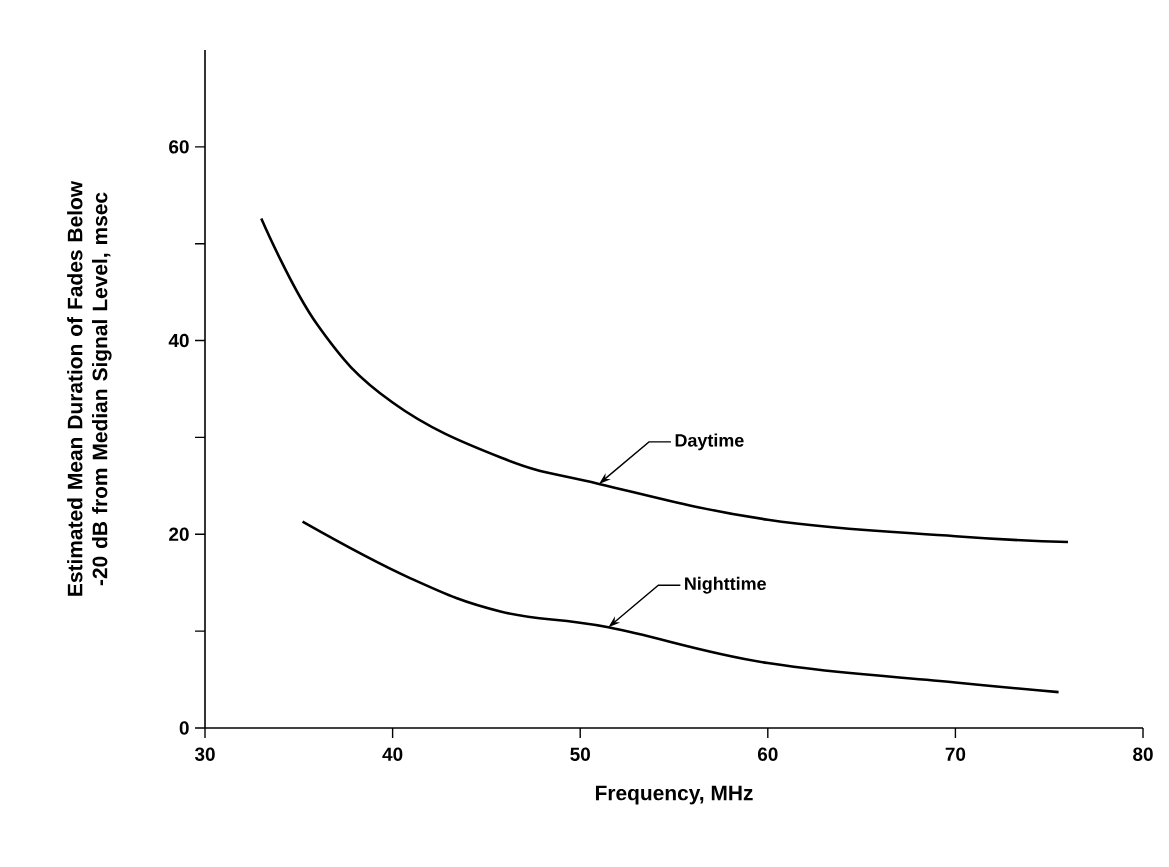 This screenshot has height=867, width=1169. Describe the element at coordinates (580, 754) in the screenshot. I see `x-tick-label: 50` at that location.